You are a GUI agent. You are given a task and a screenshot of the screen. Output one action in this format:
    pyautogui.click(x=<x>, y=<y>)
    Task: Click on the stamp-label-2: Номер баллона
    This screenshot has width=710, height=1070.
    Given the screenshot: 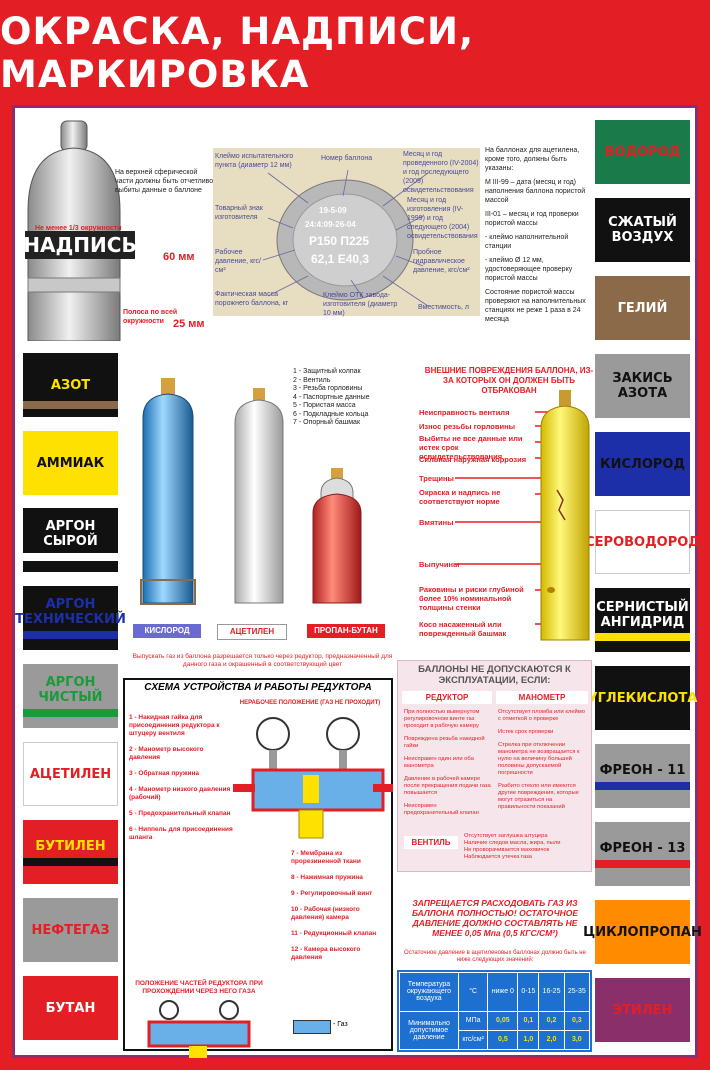 What is the action you would take?
    pyautogui.click(x=347, y=158)
    